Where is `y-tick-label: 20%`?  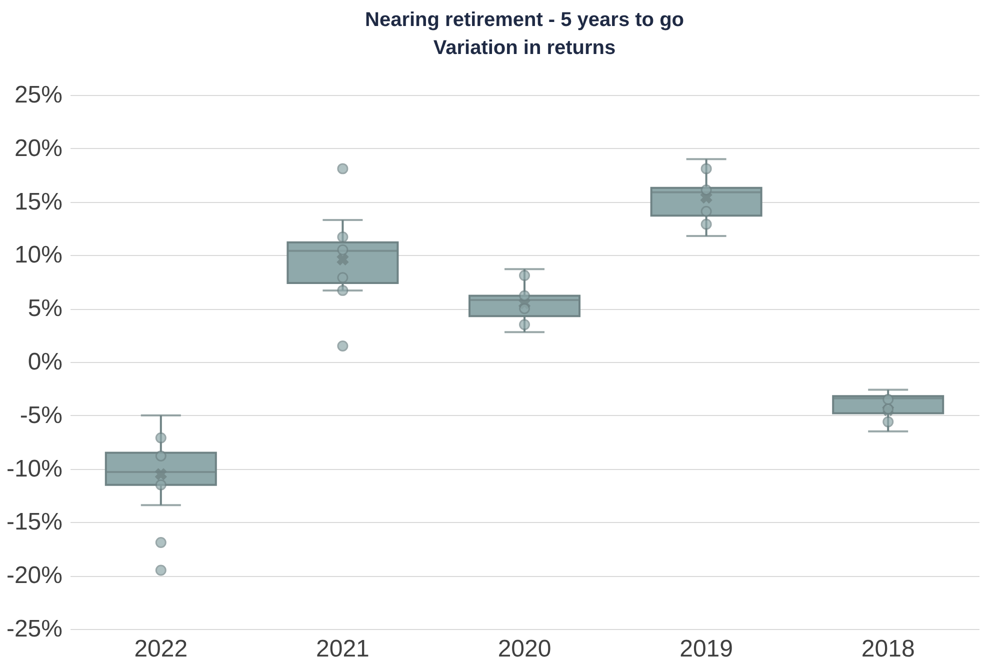 y-tick-label: 20% is located at coordinates (38, 148).